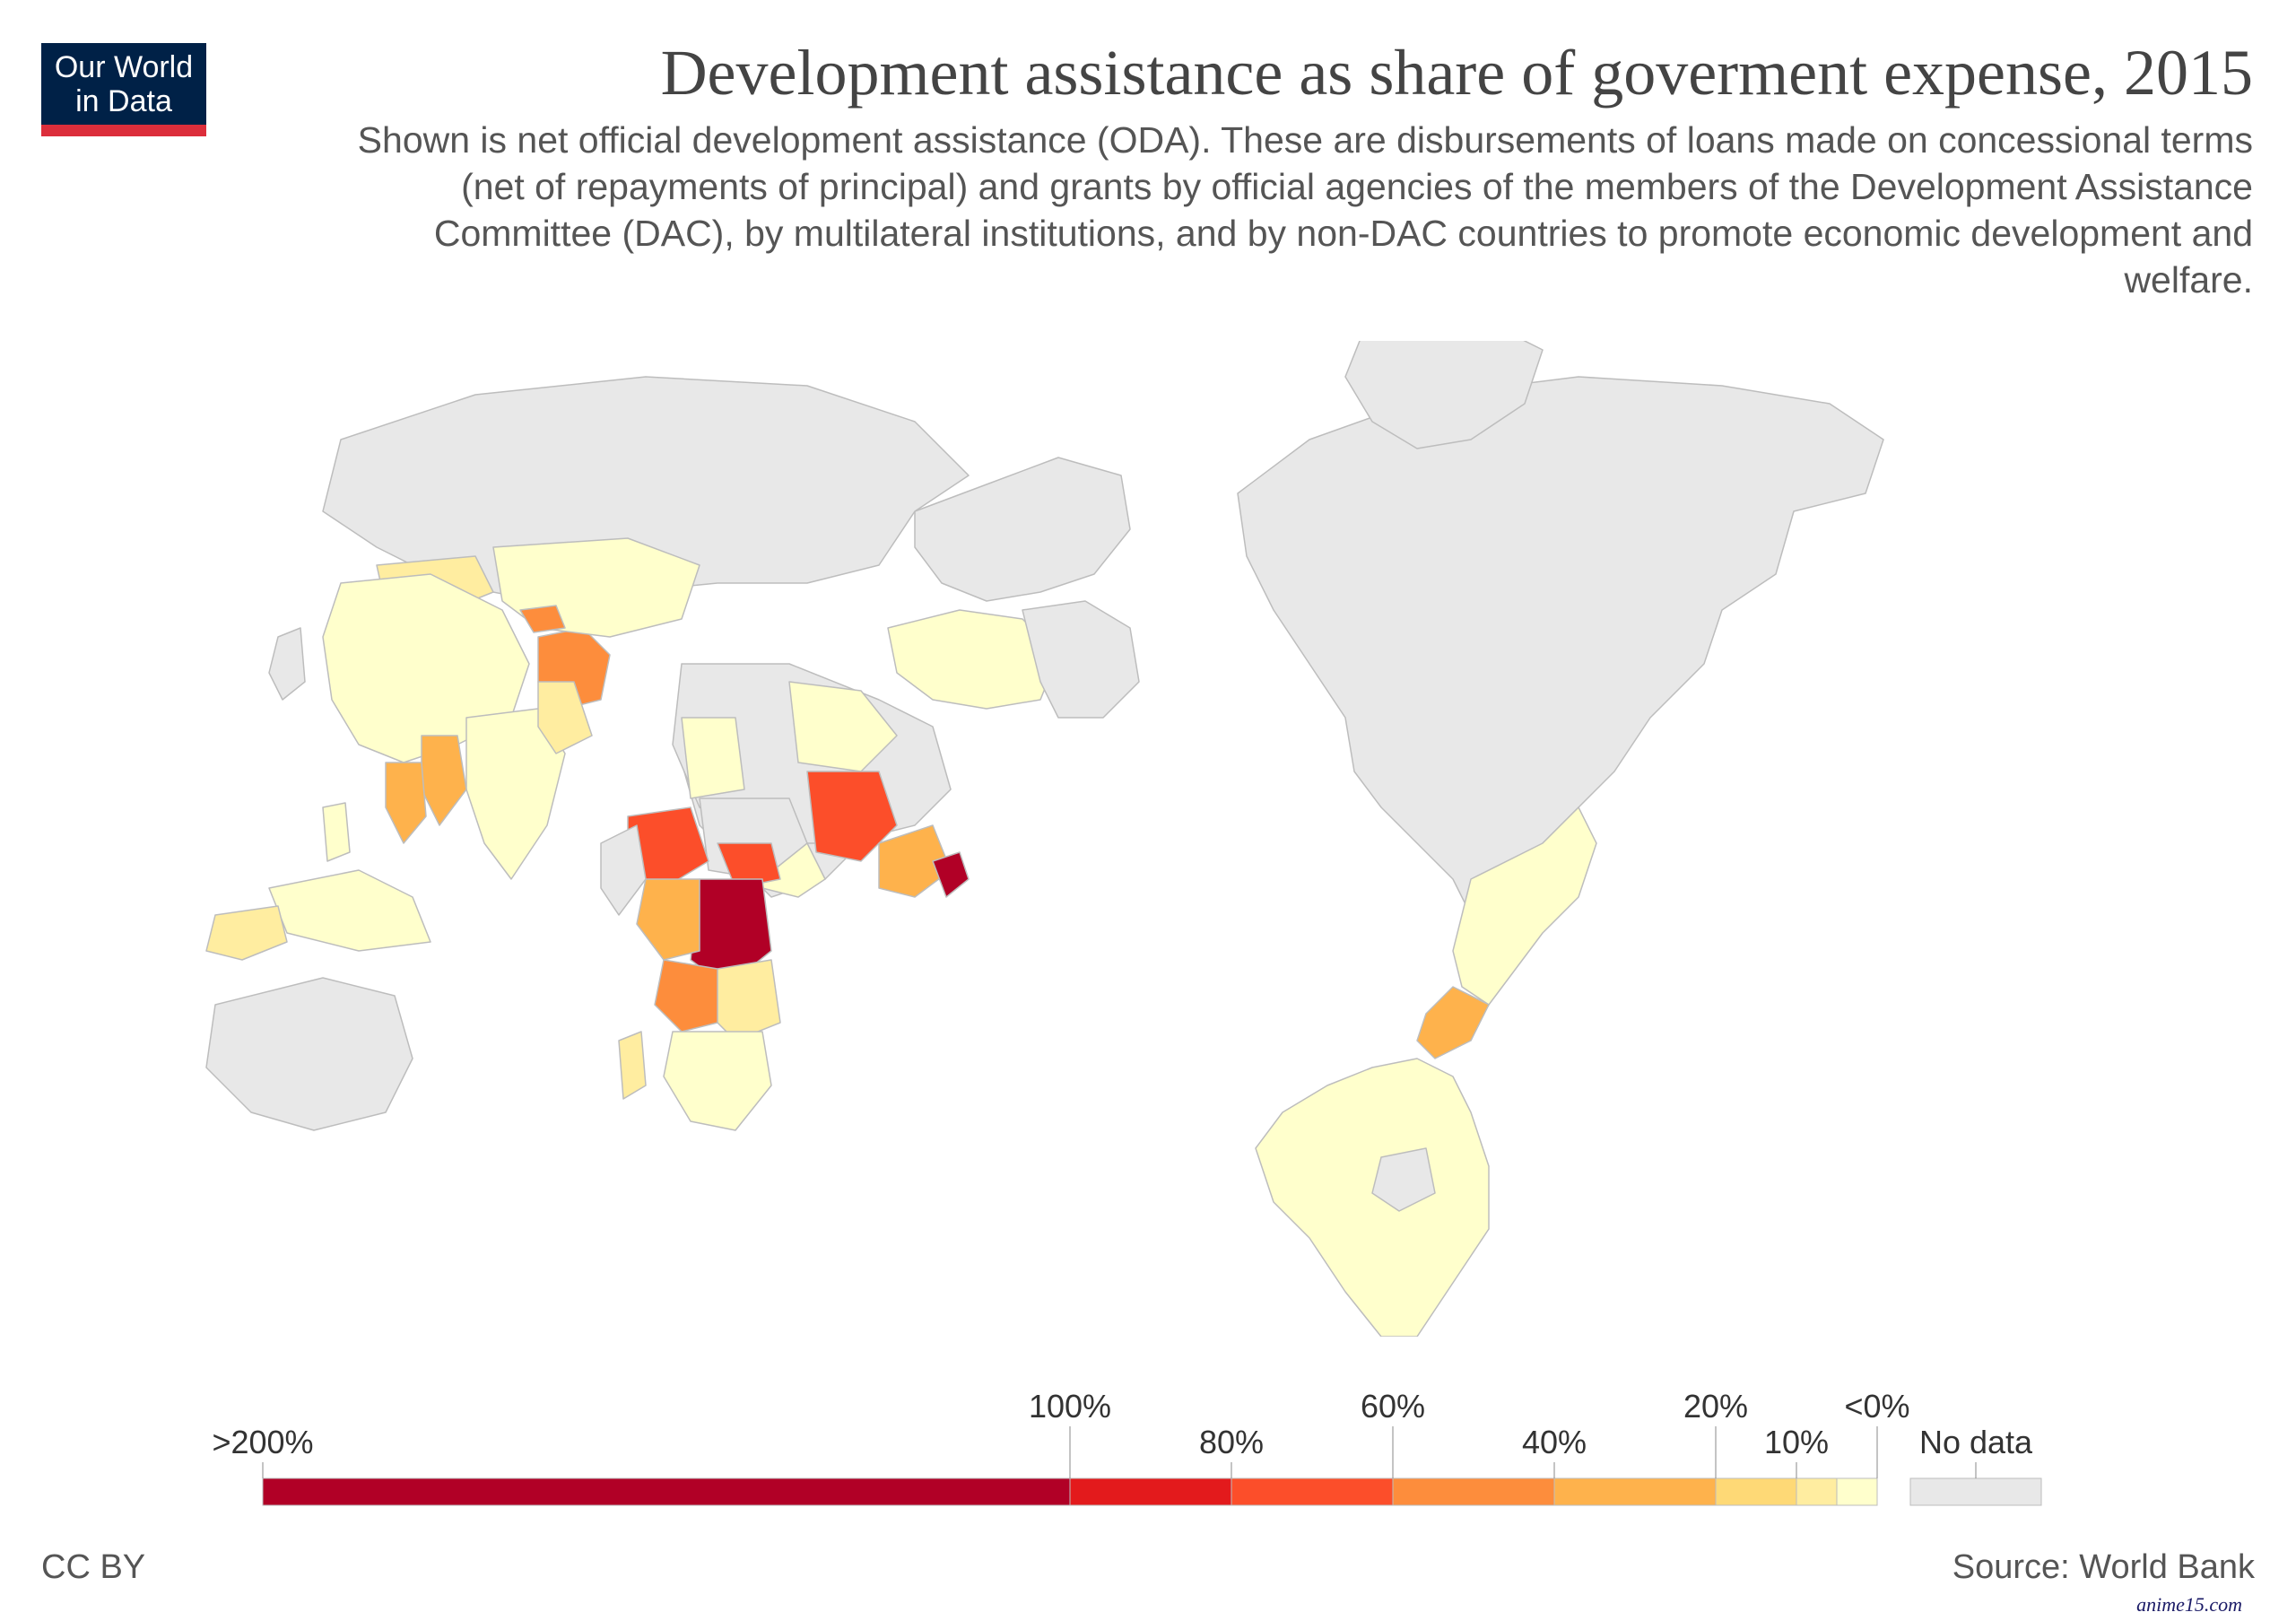 The width and height of the screenshot is (2296, 1621). Describe the element at coordinates (596, 587) in the screenshot. I see `region-central-asia` at that location.